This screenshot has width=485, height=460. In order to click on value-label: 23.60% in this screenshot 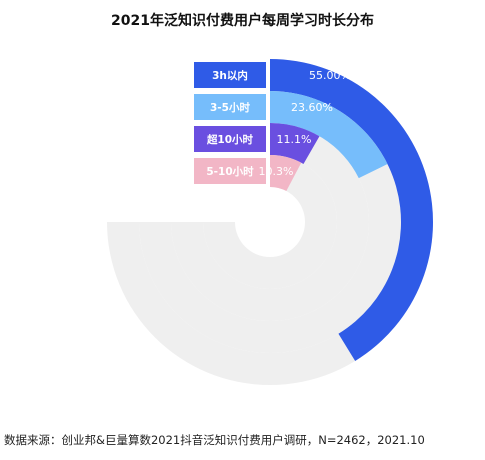, I will do `click(312, 107)`.